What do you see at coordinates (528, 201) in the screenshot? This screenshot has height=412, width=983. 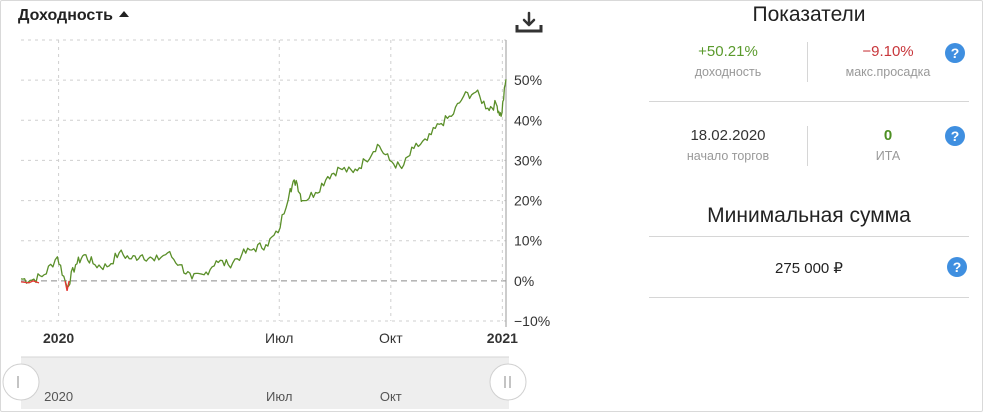 I see `y-tick-label: 20%` at bounding box center [528, 201].